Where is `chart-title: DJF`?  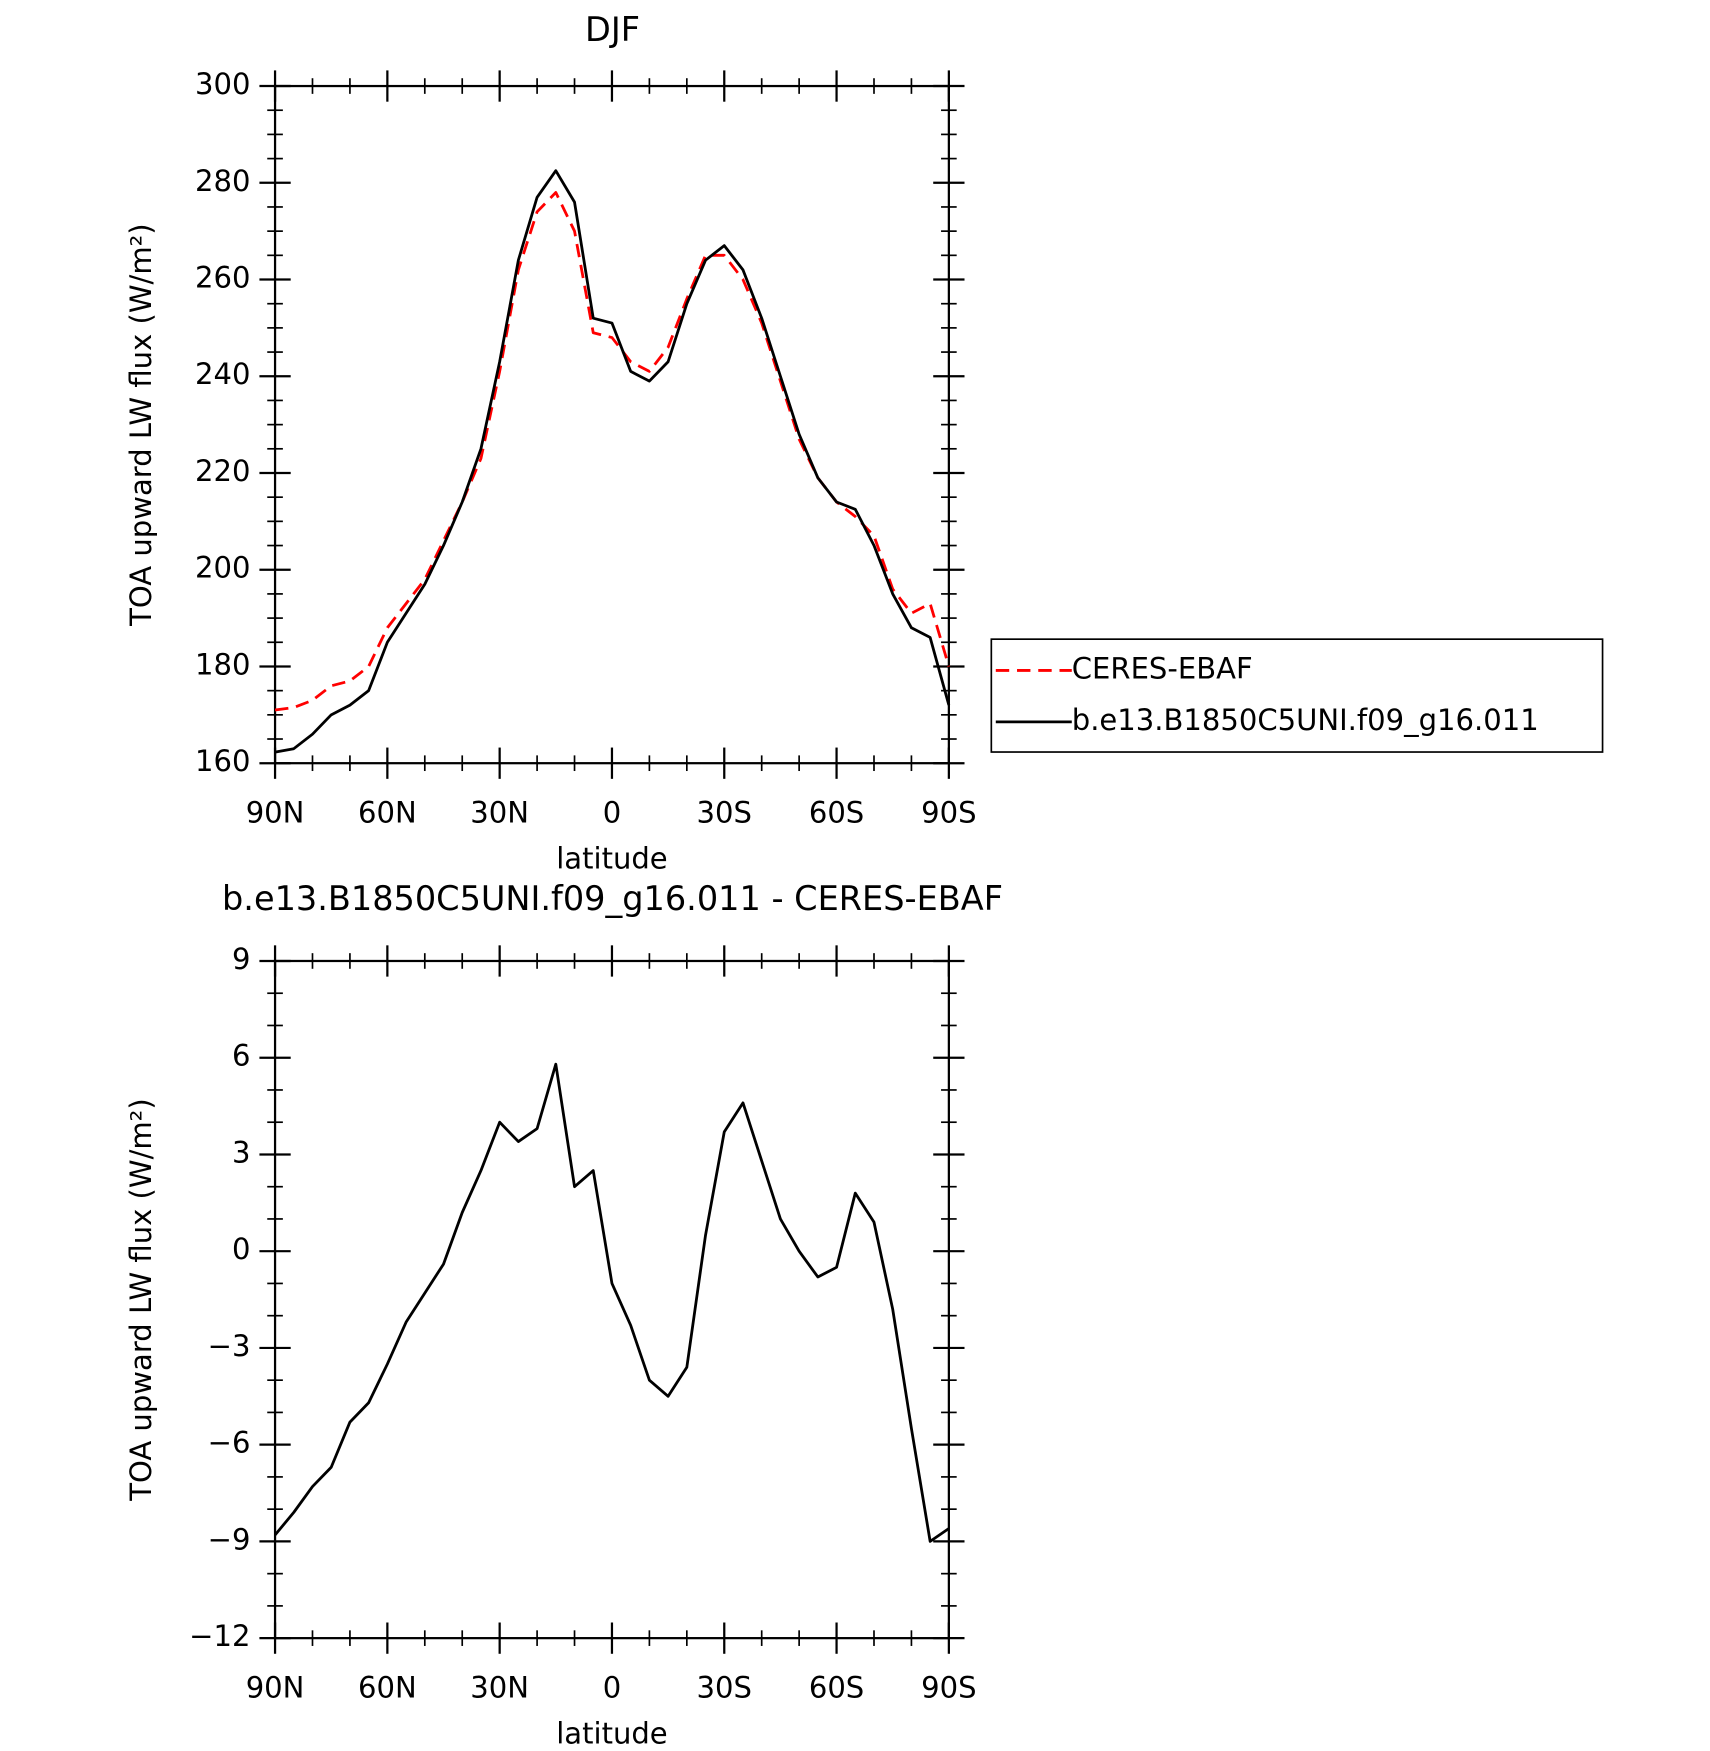 chart-title: DJF is located at coordinates (612, 29).